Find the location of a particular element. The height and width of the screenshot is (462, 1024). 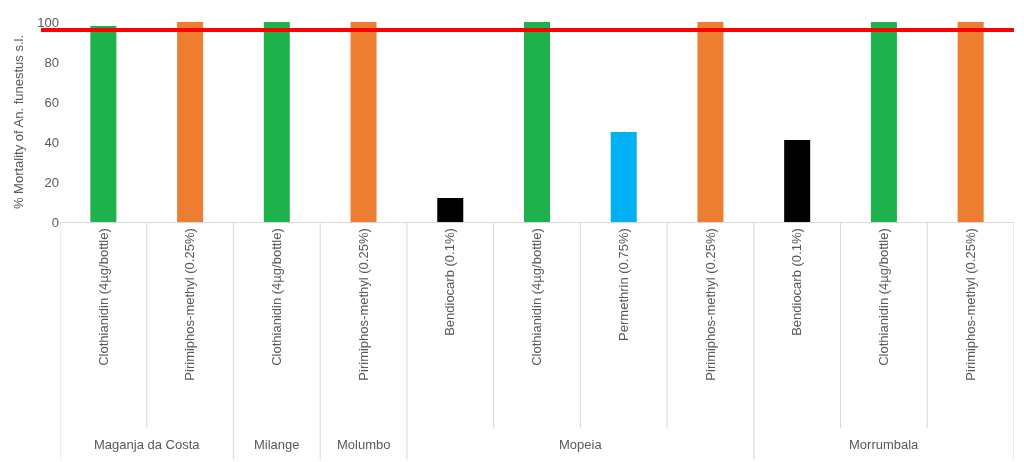

y-tick-label: 0 is located at coordinates (55, 222).